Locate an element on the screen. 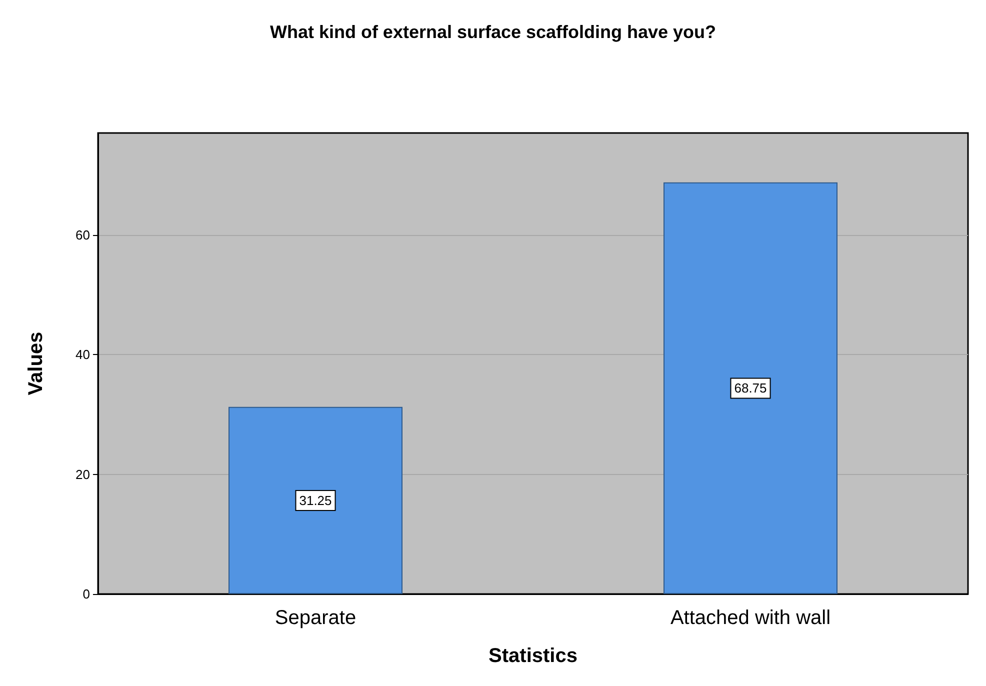 Image resolution: width=986 pixels, height=686 pixels. y-tick-label: 40 is located at coordinates (83, 354).